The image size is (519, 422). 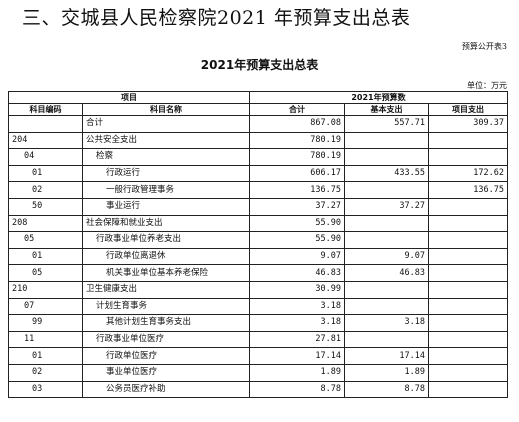 I want to click on cell-code: 03, so click(x=45, y=389).